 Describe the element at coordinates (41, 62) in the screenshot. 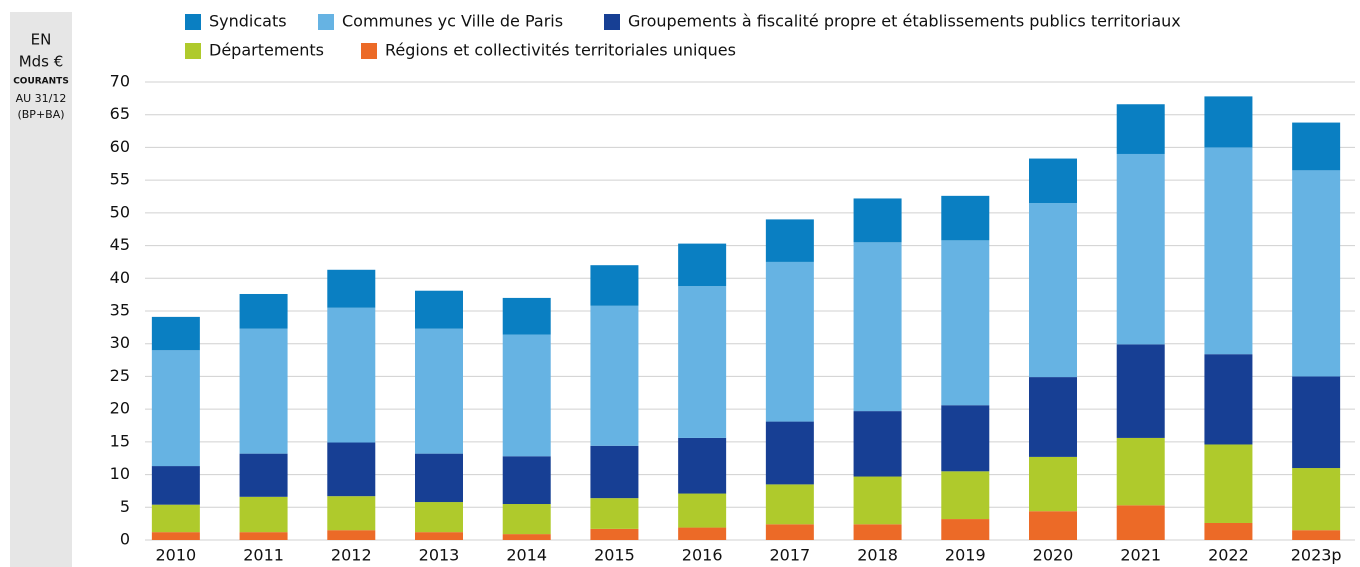

I see `unit-label: Mds €` at that location.